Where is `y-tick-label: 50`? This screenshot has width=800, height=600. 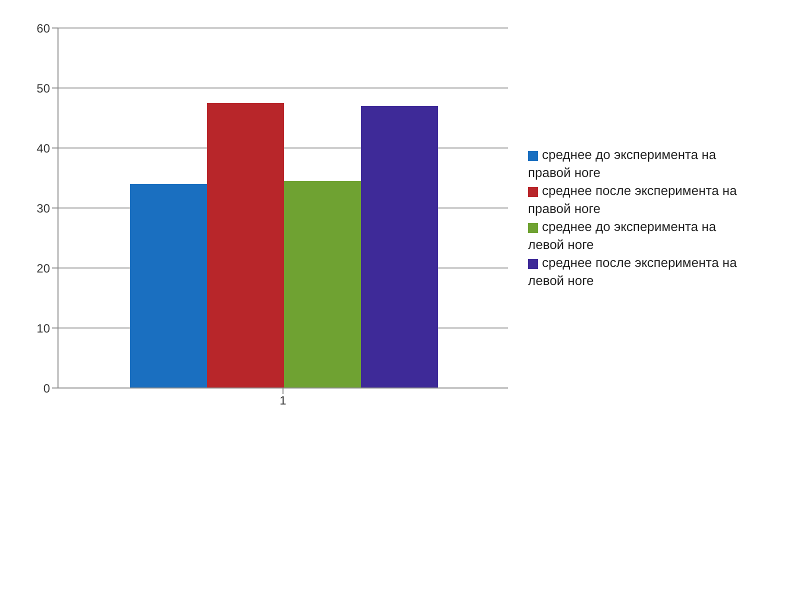 y-tick-label: 50 is located at coordinates (43, 88).